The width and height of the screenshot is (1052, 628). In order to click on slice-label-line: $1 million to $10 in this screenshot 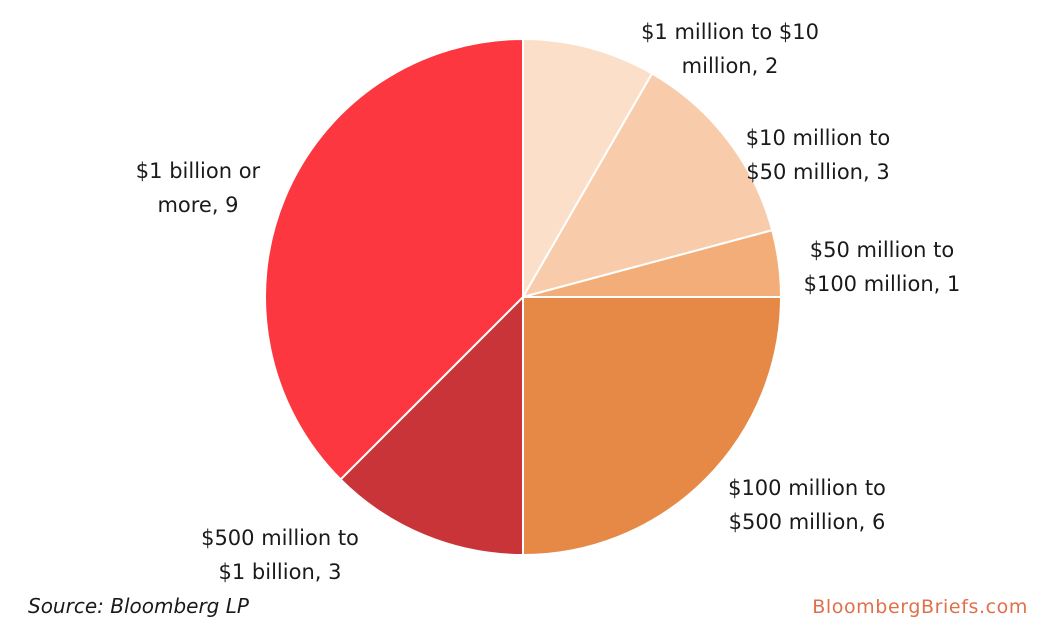, I will do `click(730, 32)`.